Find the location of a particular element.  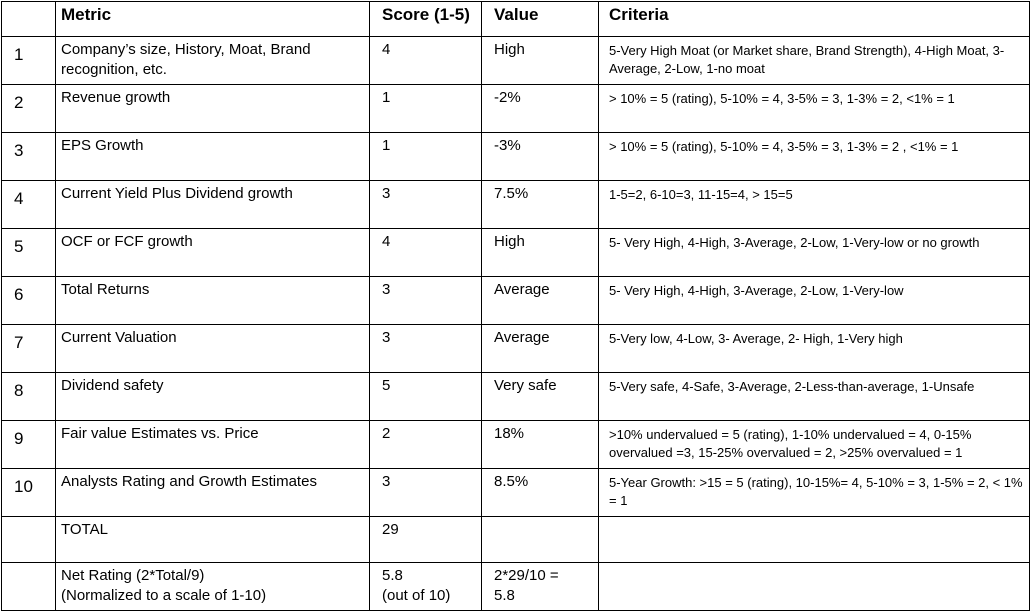

row-score: 2 is located at coordinates (425, 444).